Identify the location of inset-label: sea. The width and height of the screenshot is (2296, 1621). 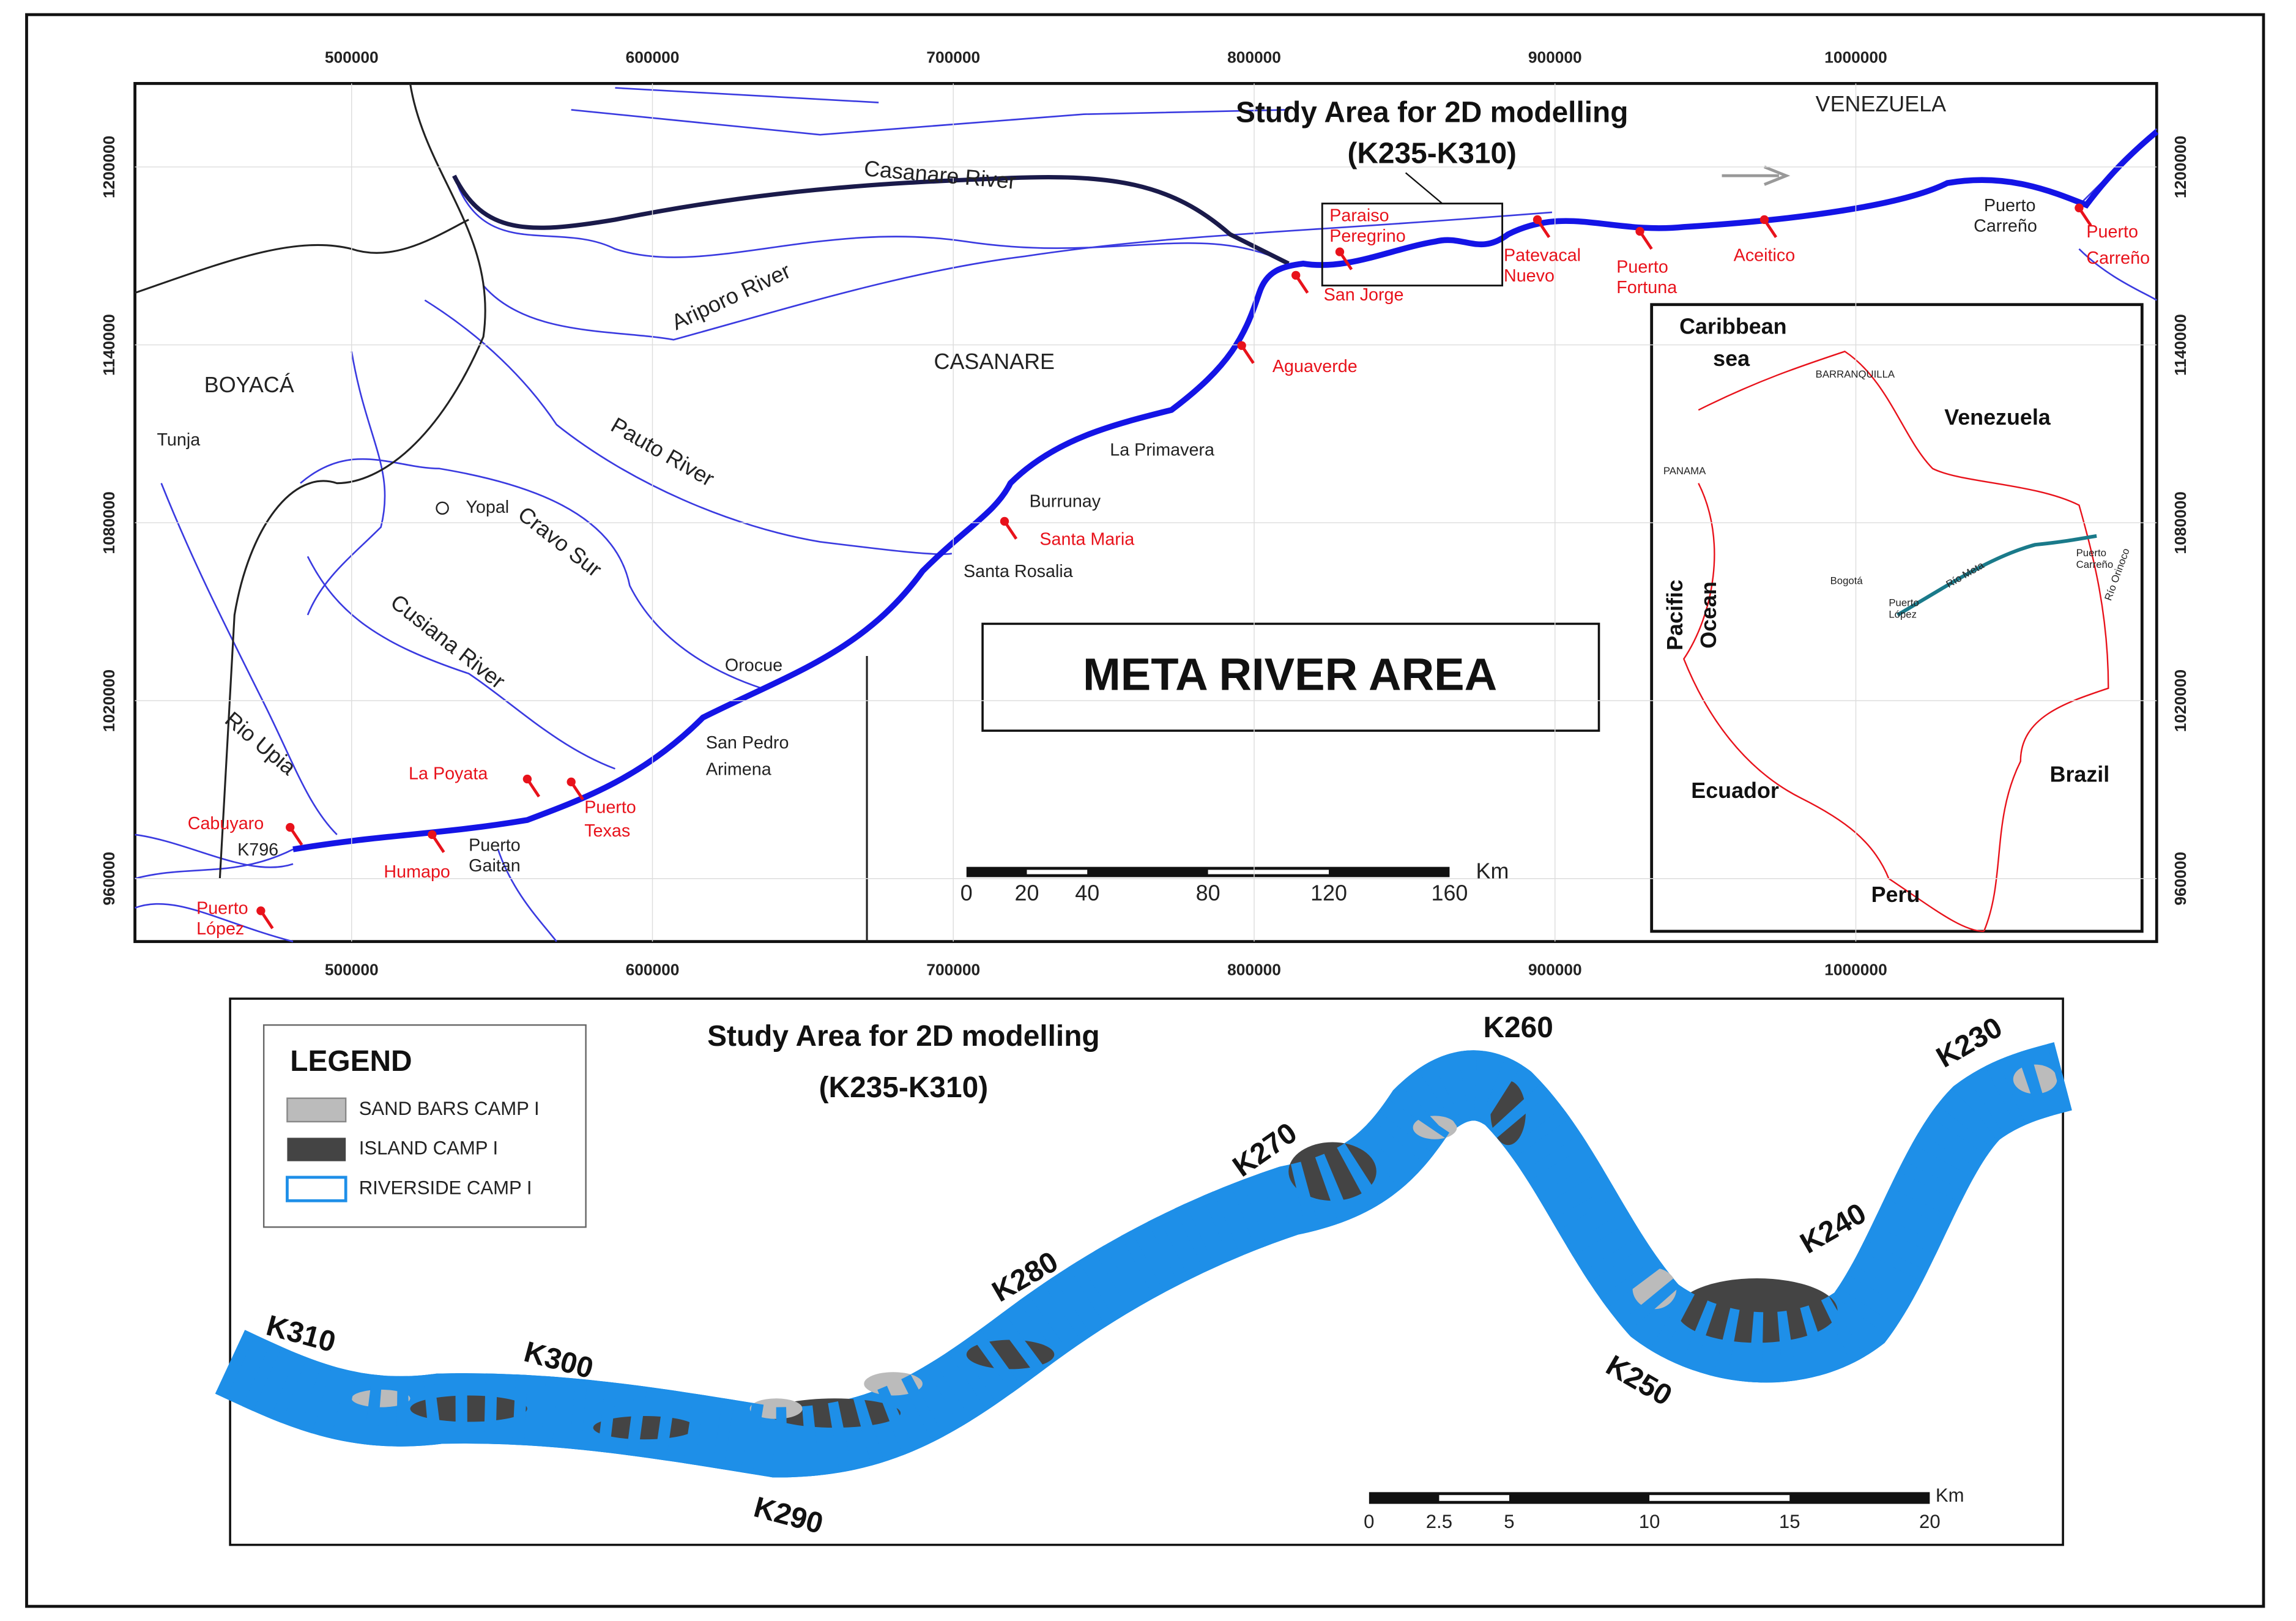
(1731, 358).